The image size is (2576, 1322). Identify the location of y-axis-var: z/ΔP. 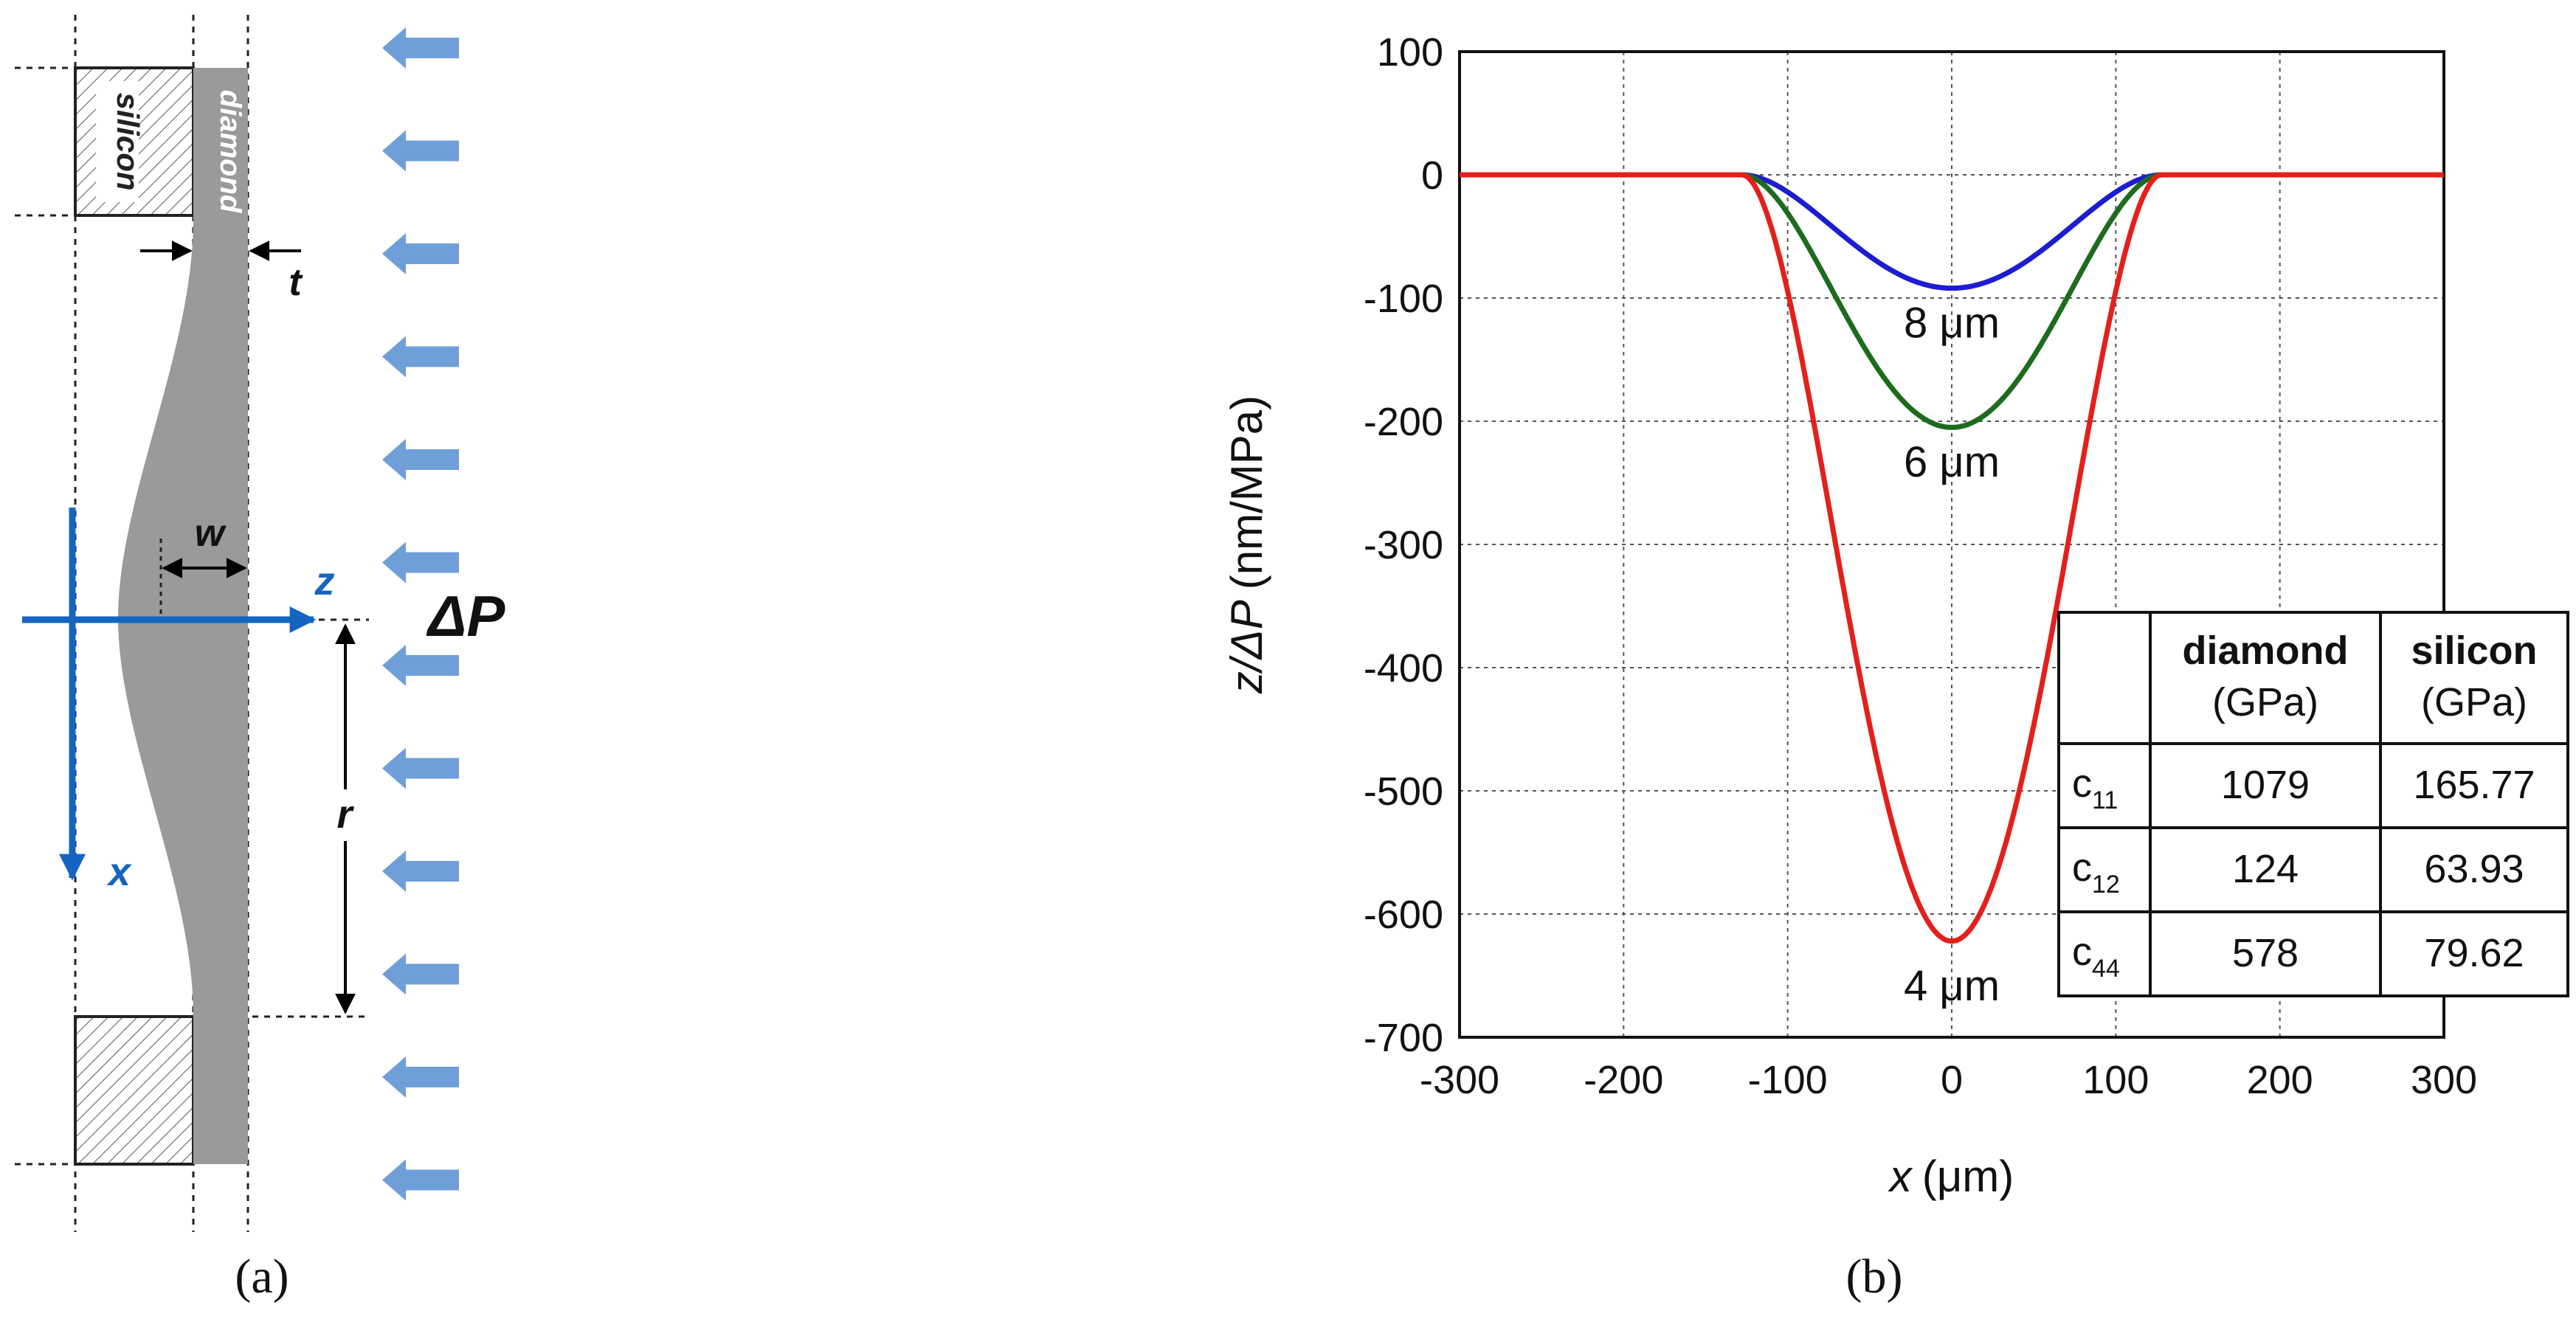
(1247, 647).